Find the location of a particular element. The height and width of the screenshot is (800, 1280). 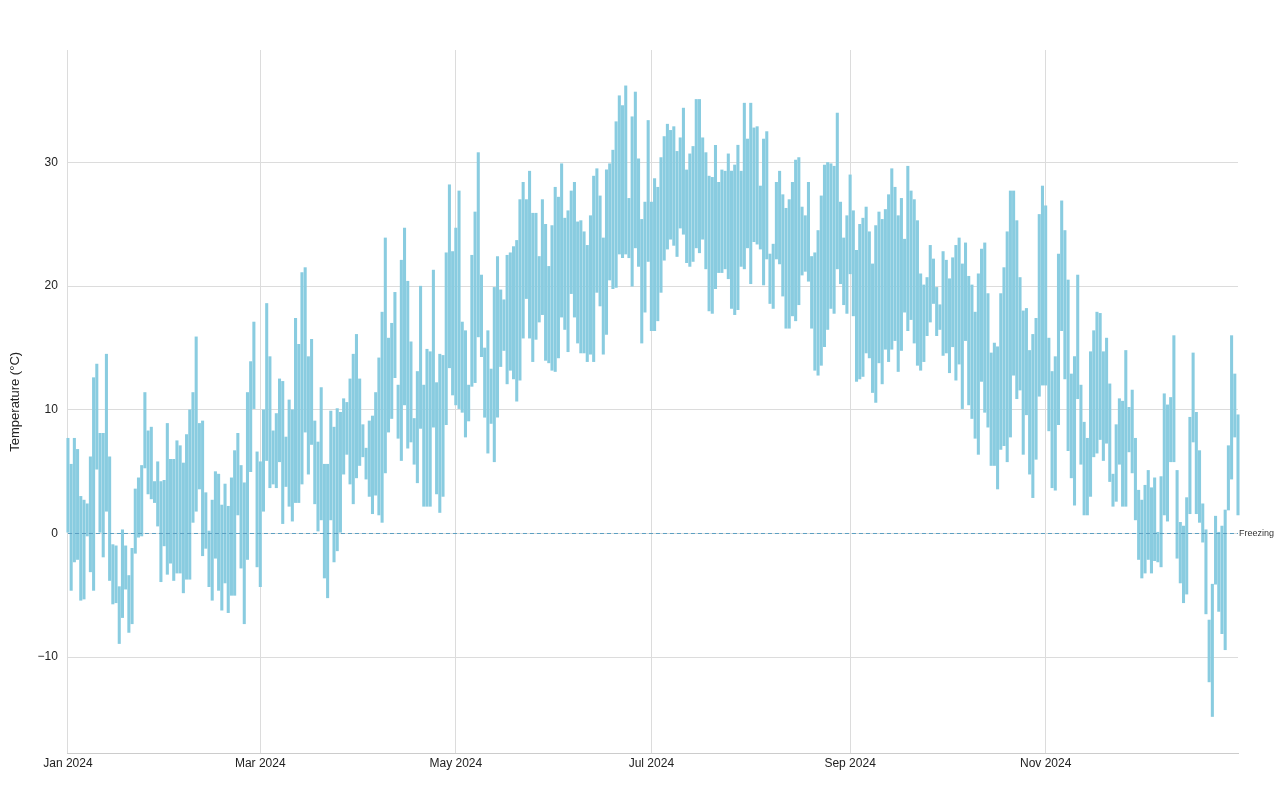

x-tick-label: Sep 2024 is located at coordinates (850, 763).